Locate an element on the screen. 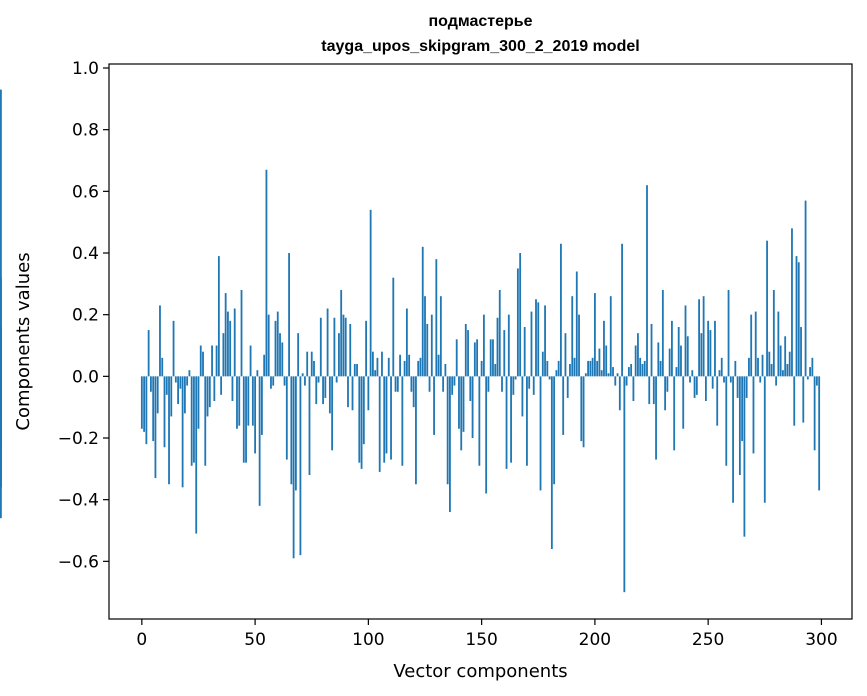  x-tick-label: 100 is located at coordinates (368, 640).